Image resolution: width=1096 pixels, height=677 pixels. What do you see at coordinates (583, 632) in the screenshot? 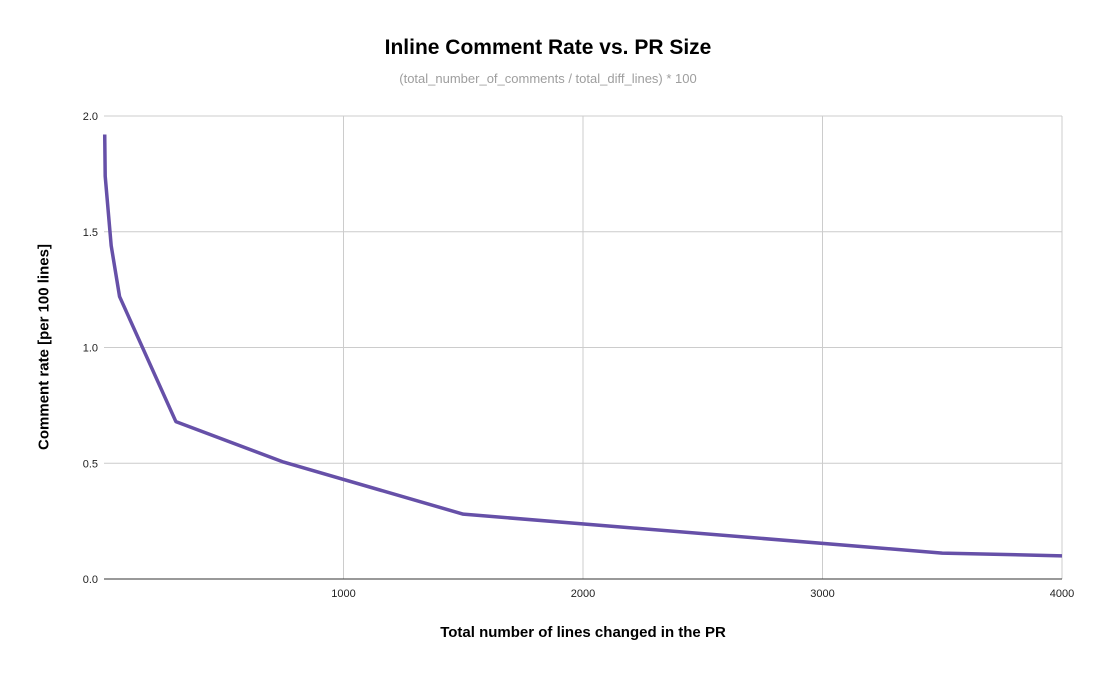
I see `x-axis-label: Total number of lines changed in the PR` at bounding box center [583, 632].